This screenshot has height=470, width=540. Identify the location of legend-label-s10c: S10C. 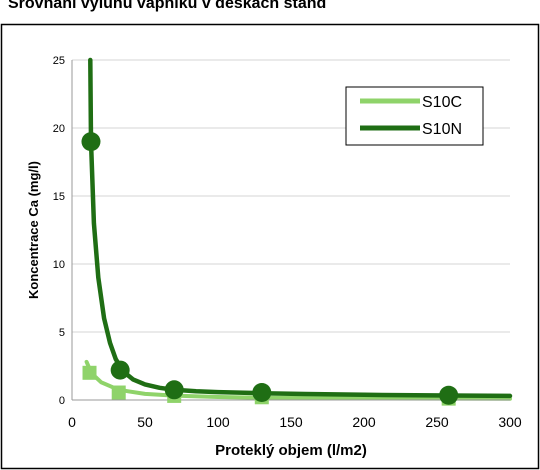
(442, 102).